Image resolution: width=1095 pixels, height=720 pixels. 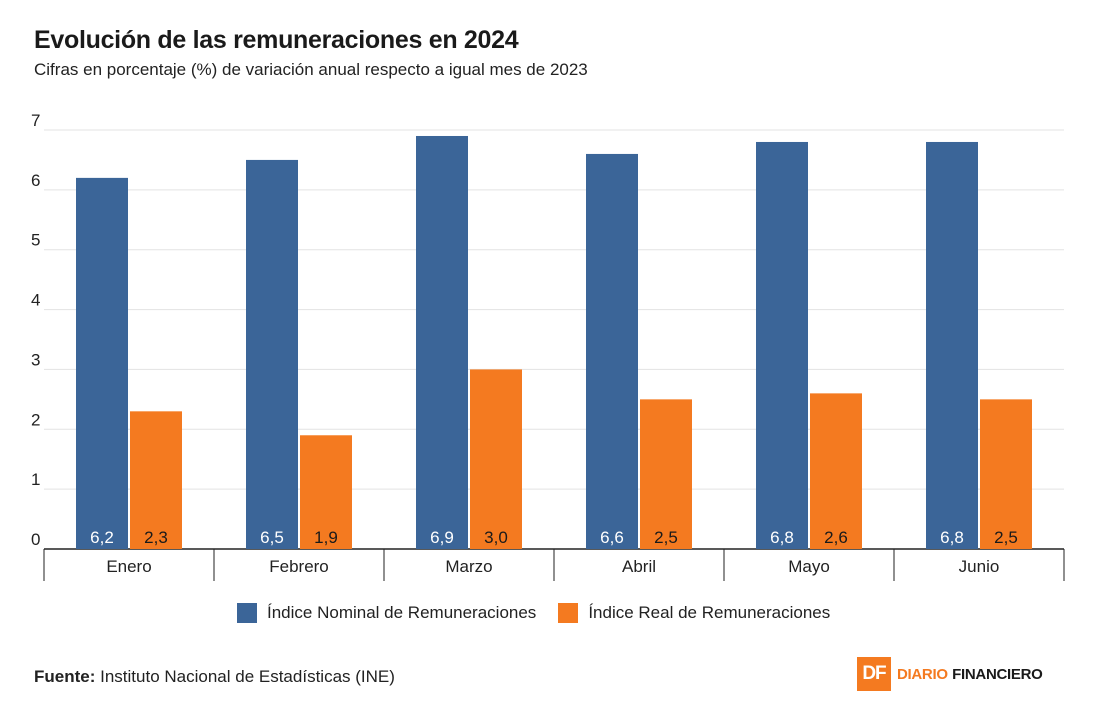 I want to click on y-tick-label: 5, so click(x=35, y=240).